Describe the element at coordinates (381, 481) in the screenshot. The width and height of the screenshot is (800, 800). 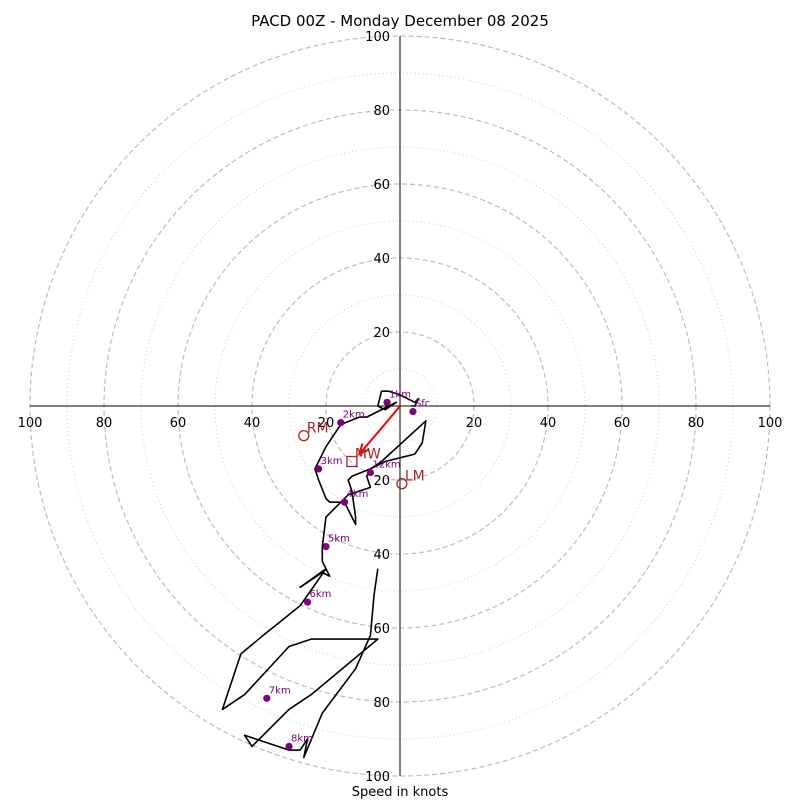
I see `tick-down-20: 20` at that location.